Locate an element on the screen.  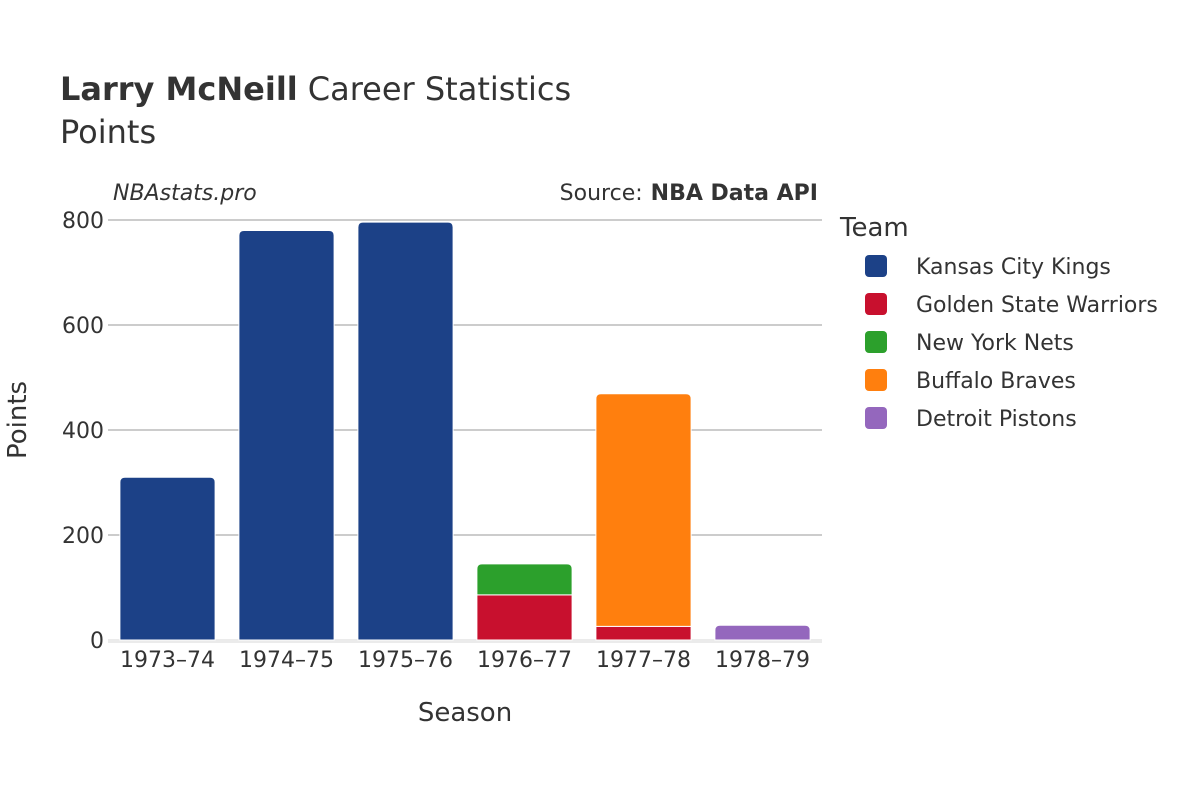
legend-item: Buffalo Braves is located at coordinates (970, 381).